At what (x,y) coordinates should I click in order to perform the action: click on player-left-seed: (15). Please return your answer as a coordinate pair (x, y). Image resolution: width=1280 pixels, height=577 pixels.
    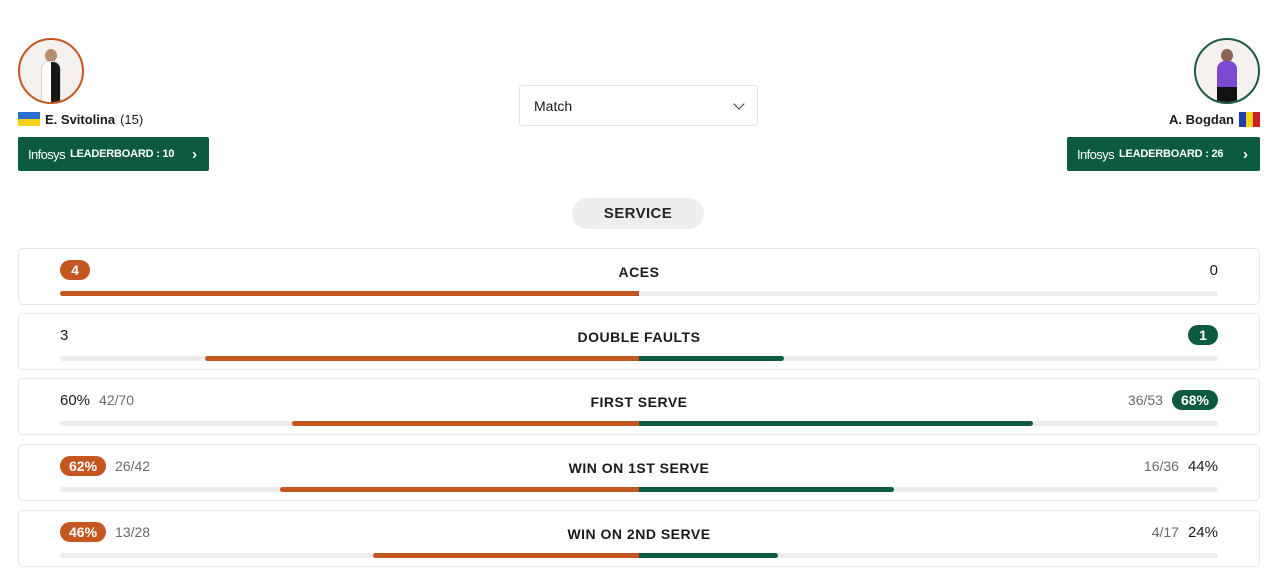
    Looking at the image, I should click on (132, 119).